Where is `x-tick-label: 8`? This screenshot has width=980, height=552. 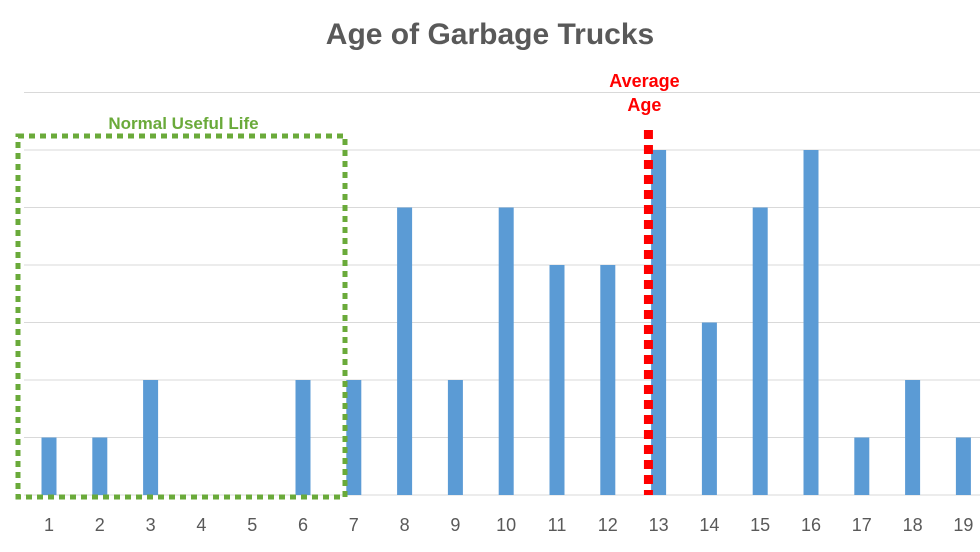 x-tick-label: 8 is located at coordinates (405, 525).